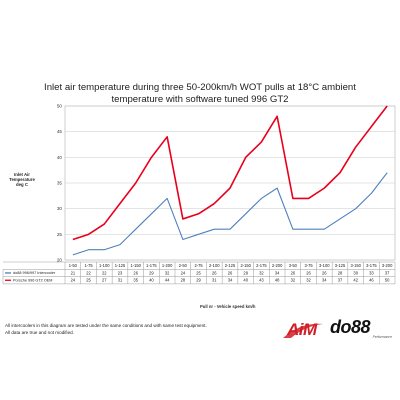  I want to click on y-tick-label: 20, so click(60, 260).